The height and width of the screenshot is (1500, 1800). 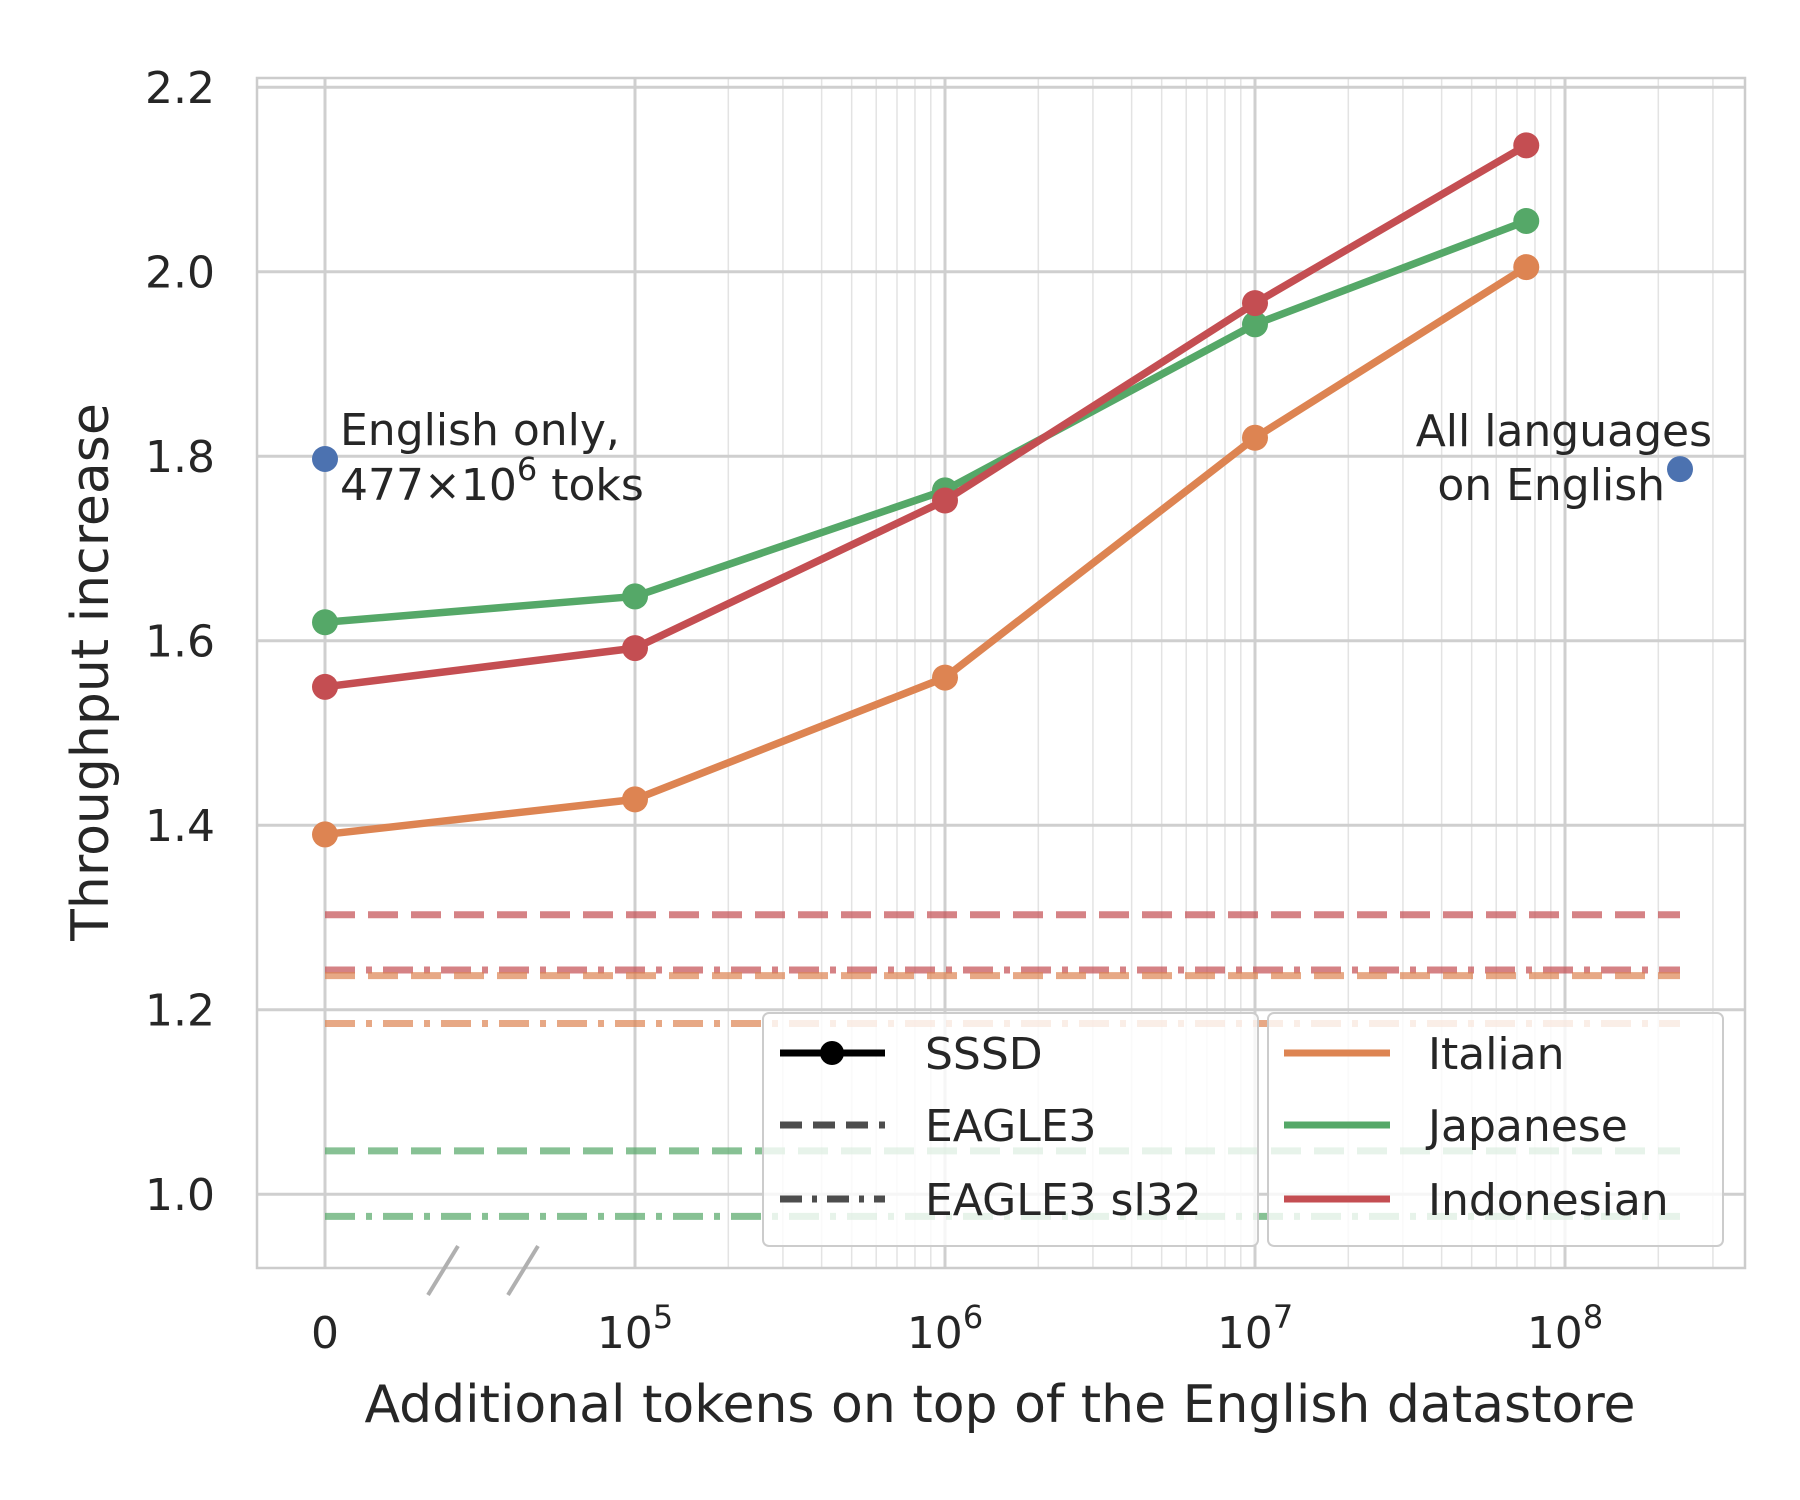 I want to click on legend-marker-sssd, so click(x=832, y=1053).